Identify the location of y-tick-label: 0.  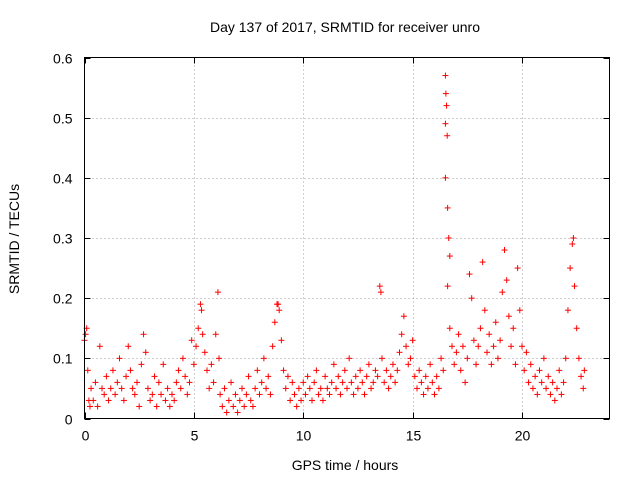
(69, 420).